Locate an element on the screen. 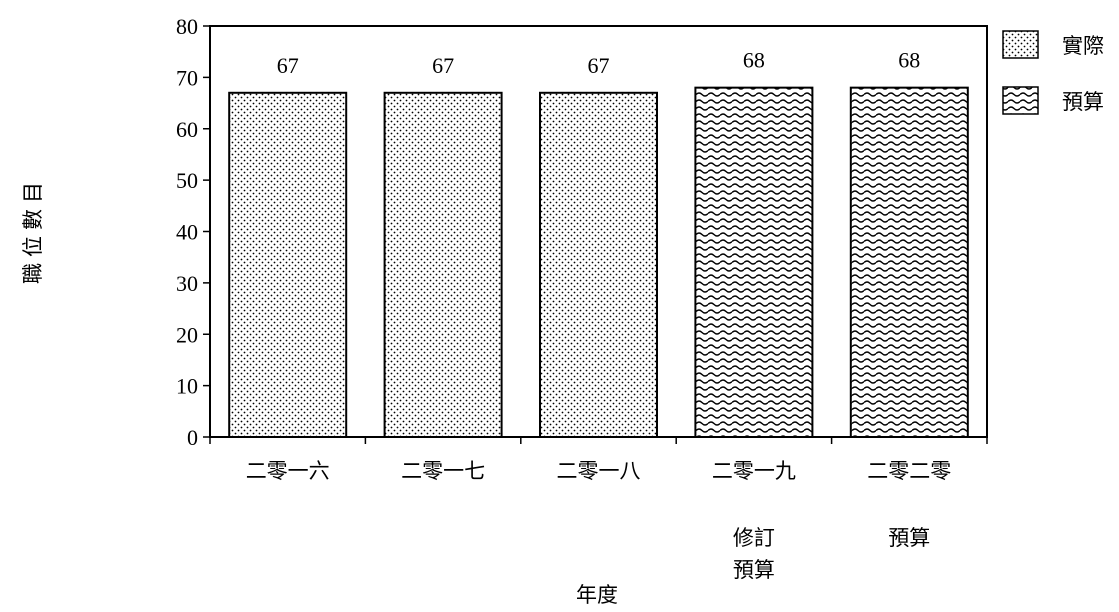 This screenshot has width=1119, height=612. legend-label: 實際 is located at coordinates (1083, 46).